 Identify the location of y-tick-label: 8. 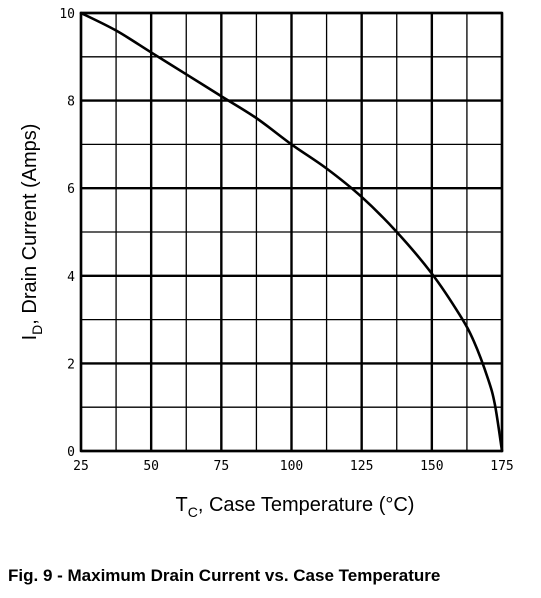
(71, 102).